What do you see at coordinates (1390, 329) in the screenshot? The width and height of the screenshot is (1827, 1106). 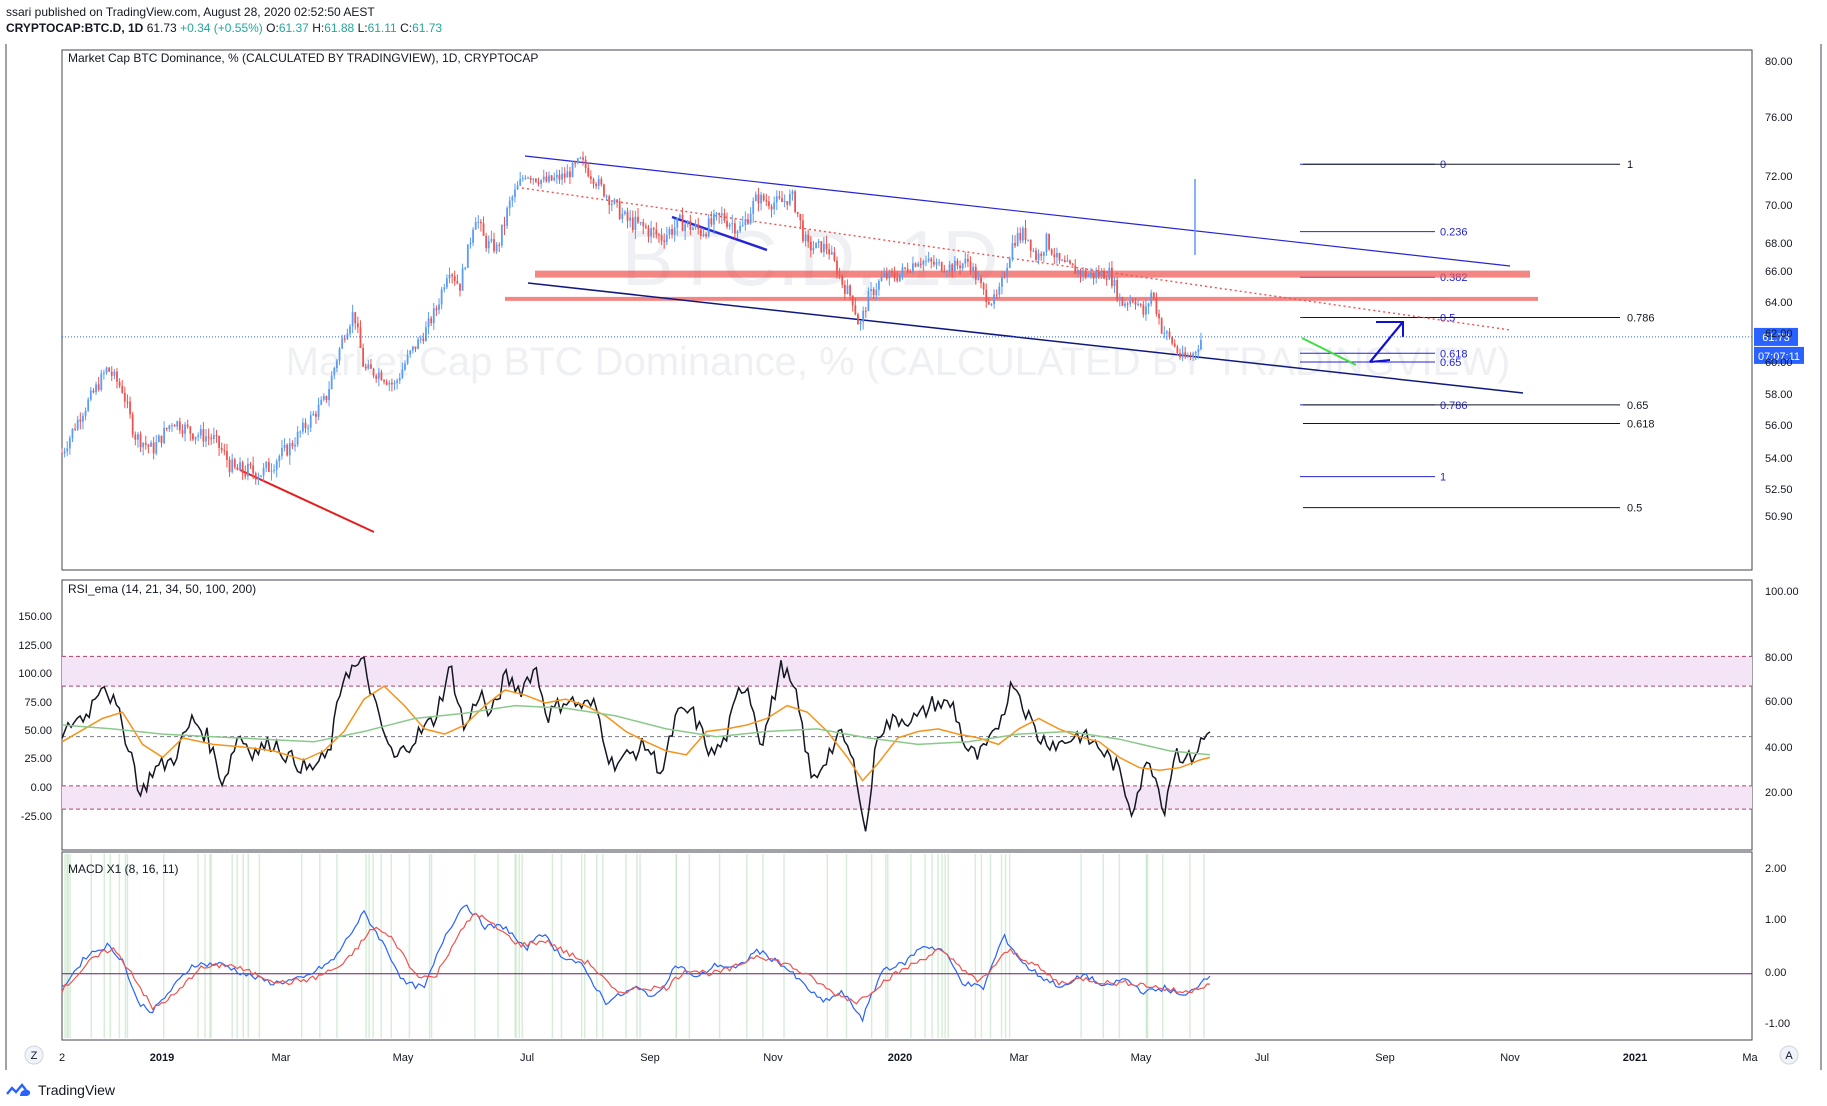 I see `projection-arrow-head` at bounding box center [1390, 329].